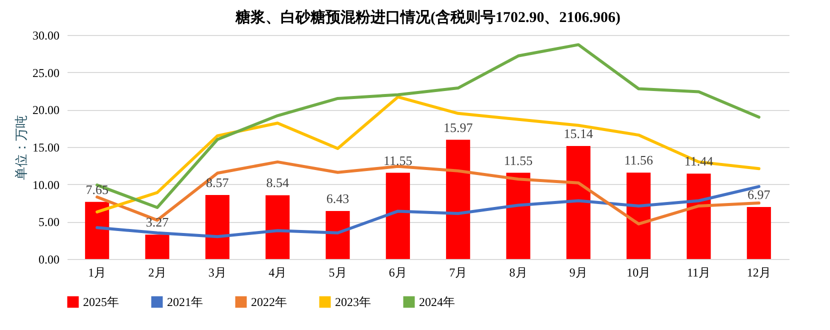 The image size is (830, 330). I want to click on x-tick-label: 9月, so click(578, 273).